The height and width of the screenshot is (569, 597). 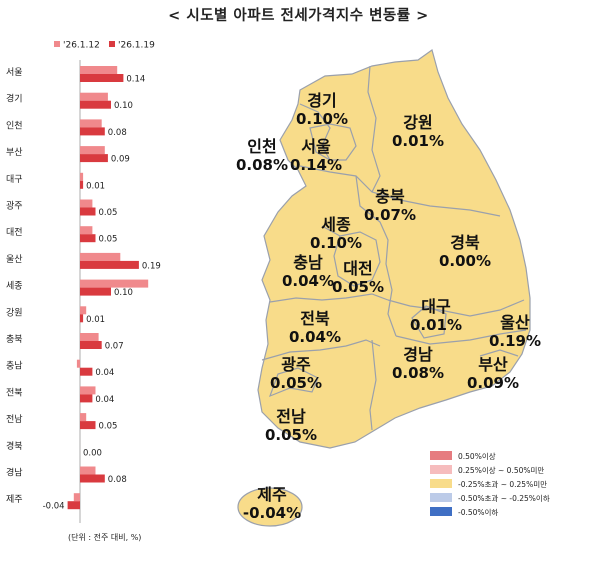 What do you see at coordinates (336, 224) in the screenshot?
I see `region-name: 세종` at bounding box center [336, 224].